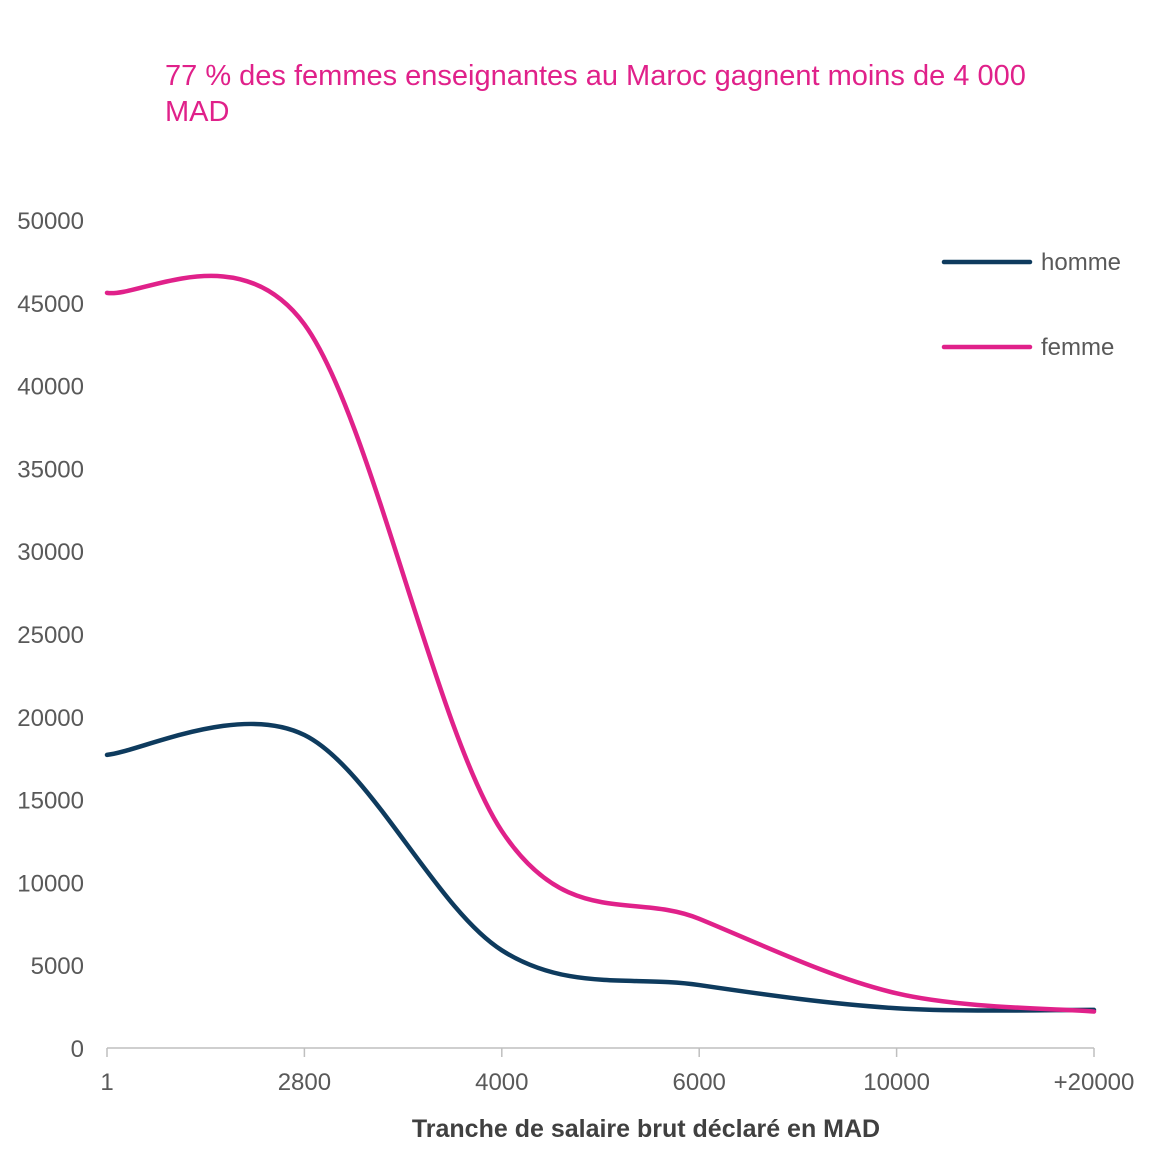 The height and width of the screenshot is (1152, 1167). What do you see at coordinates (50, 552) in the screenshot?
I see `y-tick-label: 30000` at bounding box center [50, 552].